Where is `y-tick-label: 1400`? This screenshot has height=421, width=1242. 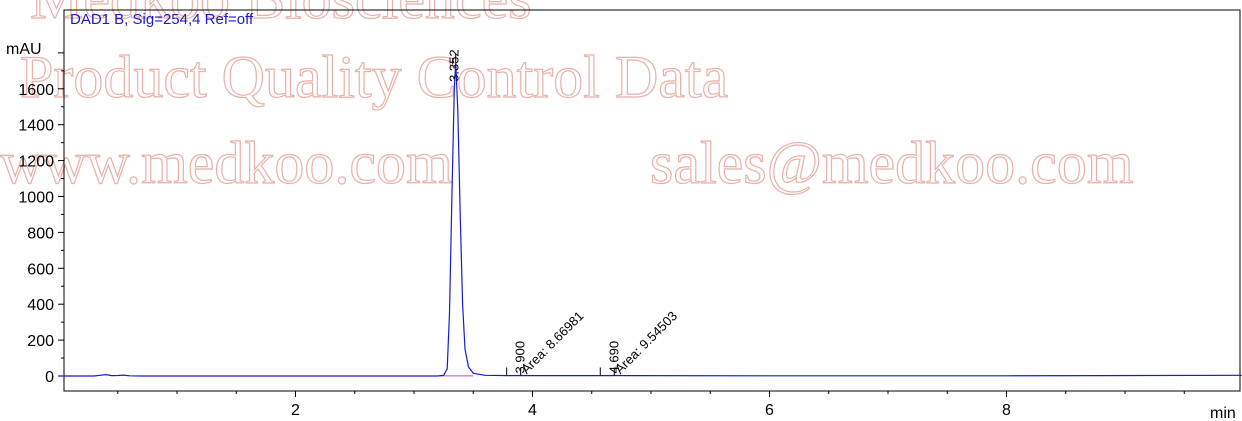 y-tick-label: 1400 is located at coordinates (36, 126).